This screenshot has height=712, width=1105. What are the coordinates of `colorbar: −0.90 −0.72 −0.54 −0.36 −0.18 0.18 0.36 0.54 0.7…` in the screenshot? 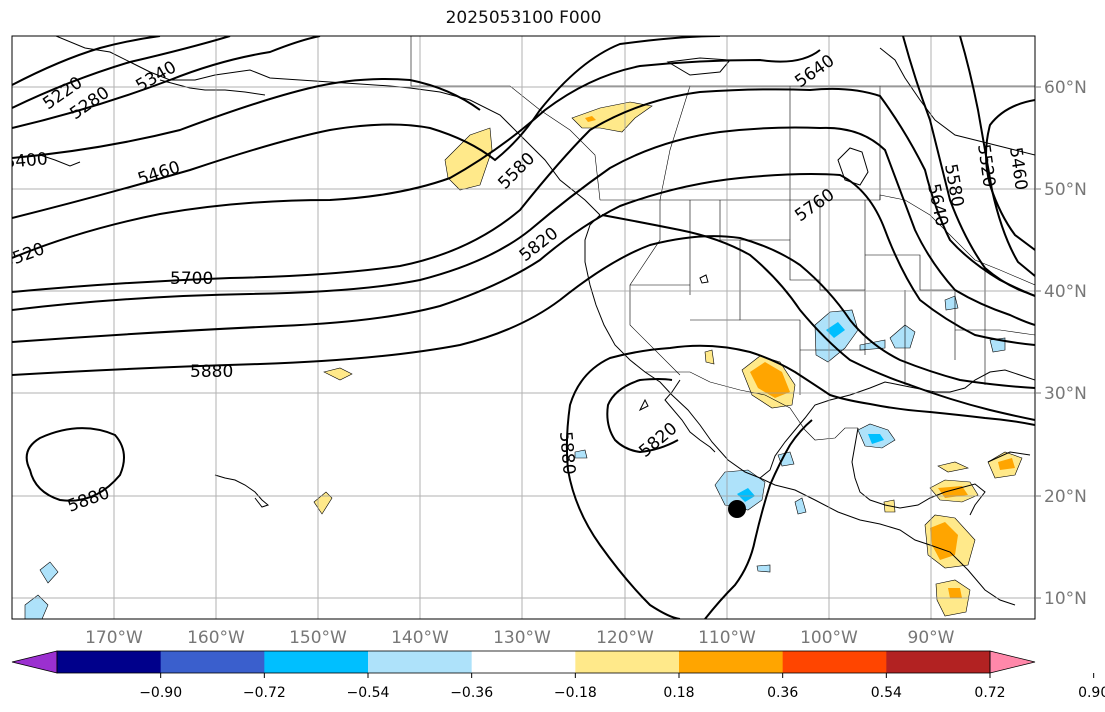 It's located at (558, 675).